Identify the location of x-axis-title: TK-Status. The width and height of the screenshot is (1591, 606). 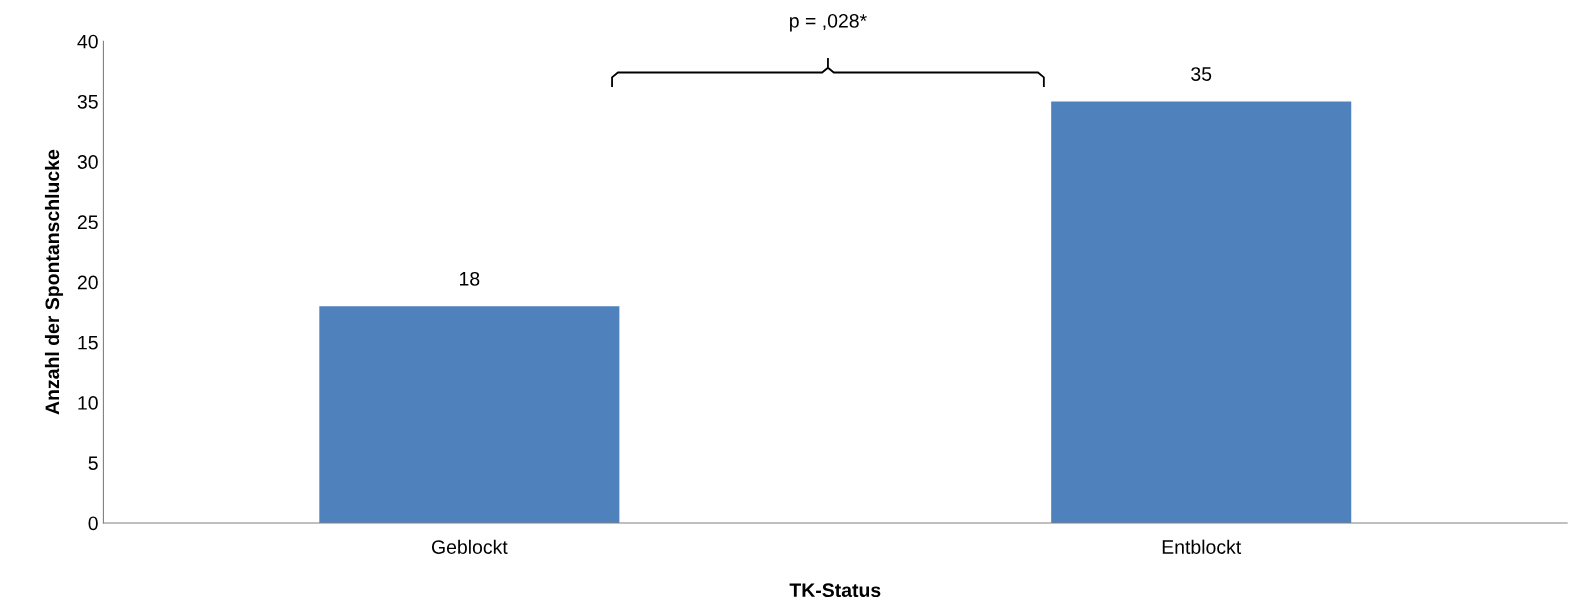
(835, 590).